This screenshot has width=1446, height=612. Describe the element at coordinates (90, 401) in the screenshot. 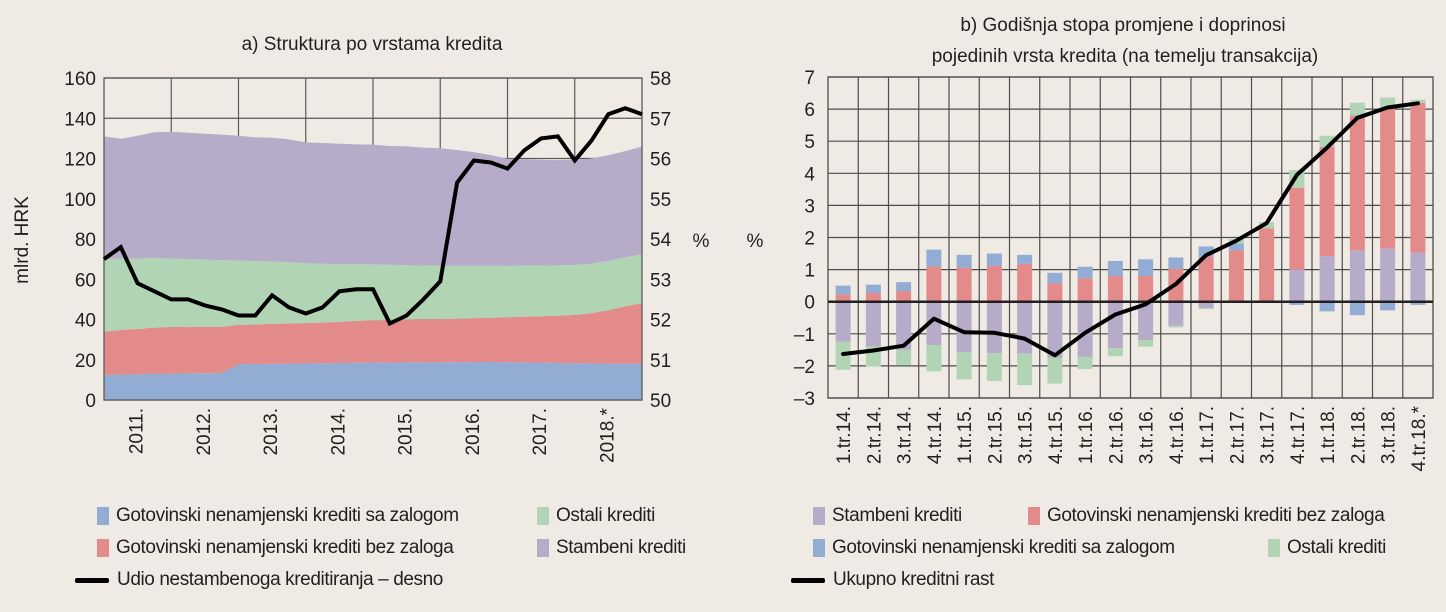

I see `chart-a-y-tick-label: 0` at that location.